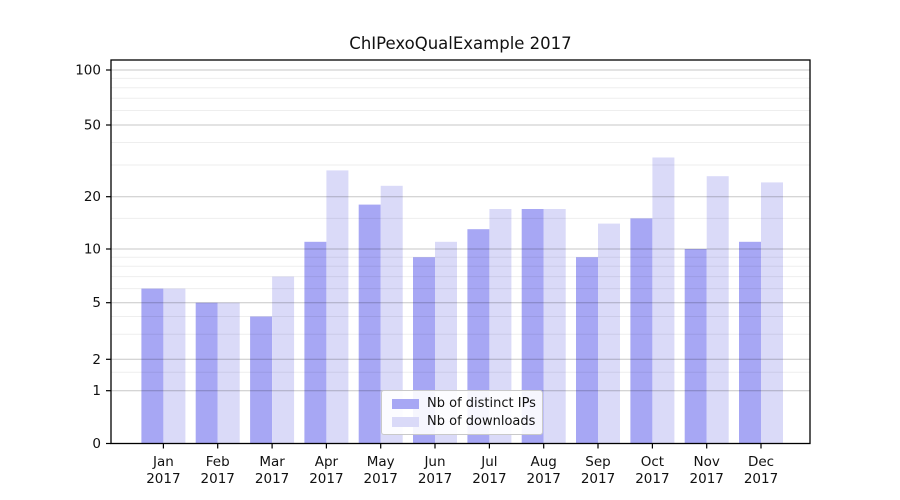 The width and height of the screenshot is (900, 500). I want to click on x-tick-label-year-sep: 2017, so click(598, 479).